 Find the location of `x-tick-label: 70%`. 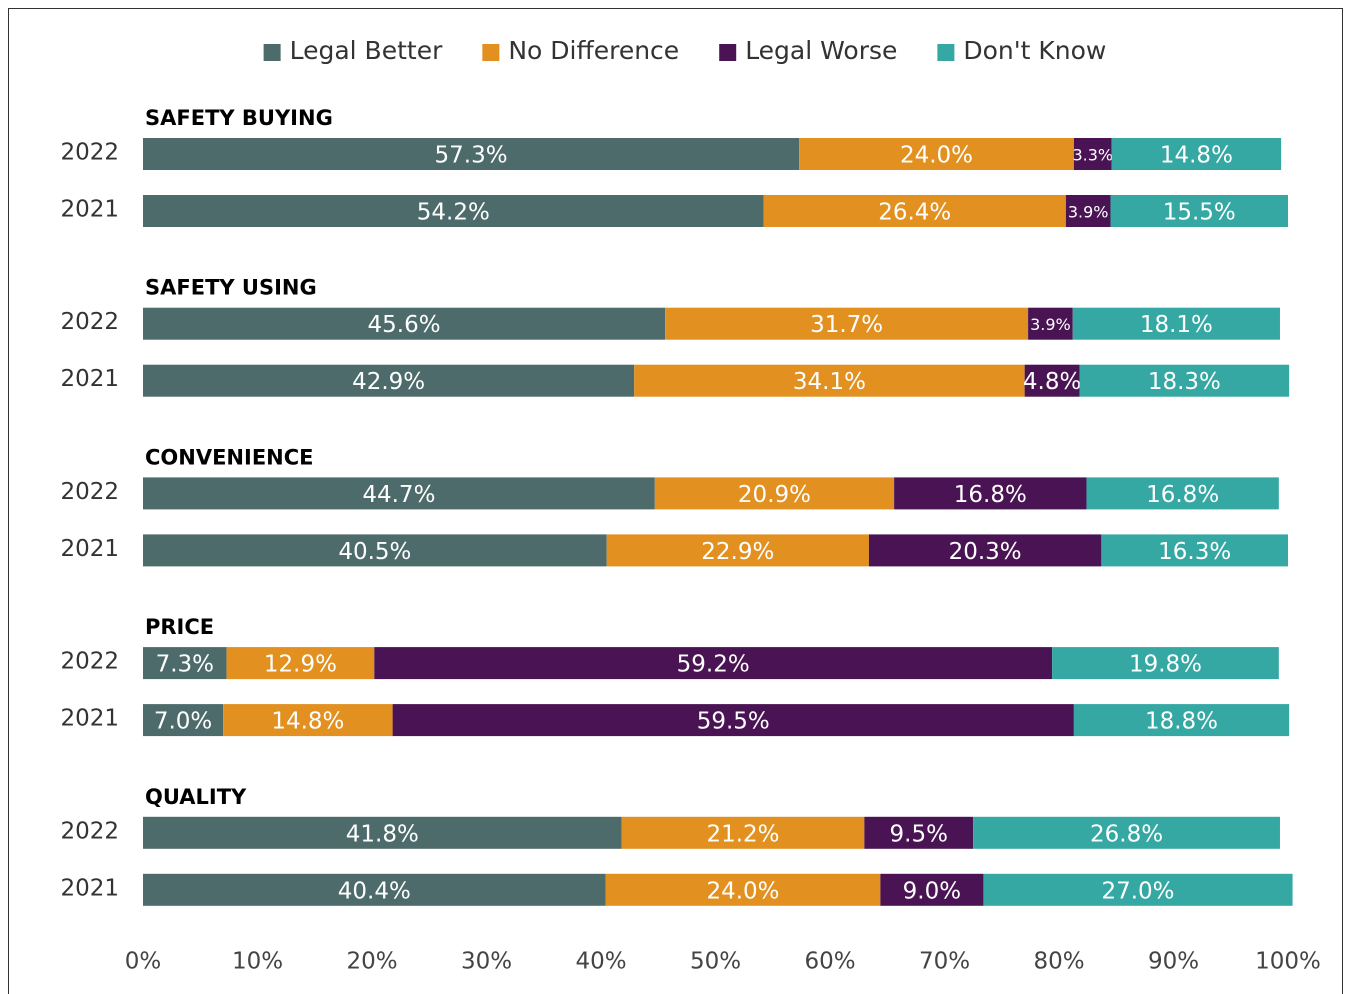

x-tick-label: 70% is located at coordinates (944, 962).